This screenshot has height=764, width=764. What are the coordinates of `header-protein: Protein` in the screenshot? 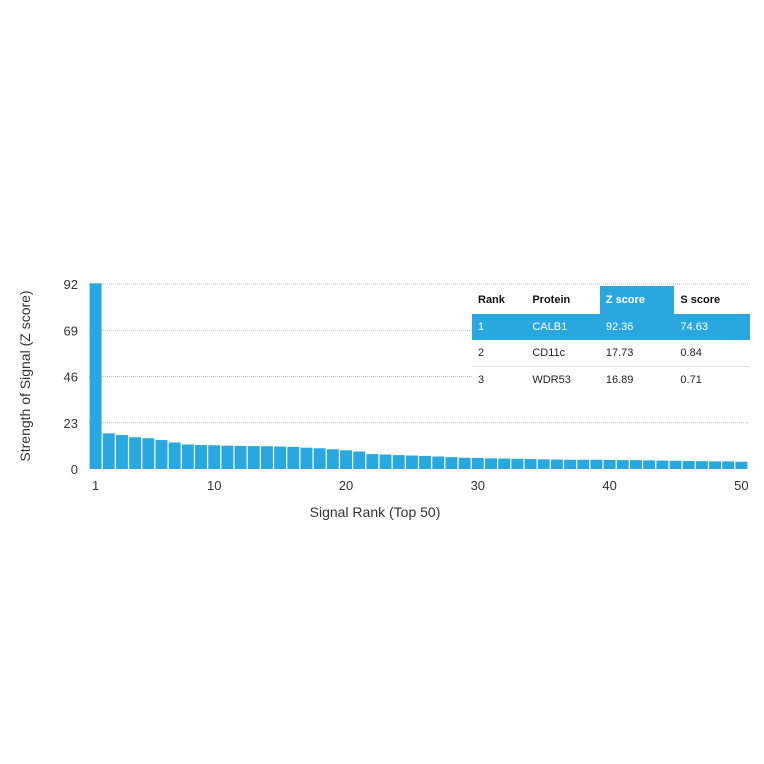 It's located at (551, 300).